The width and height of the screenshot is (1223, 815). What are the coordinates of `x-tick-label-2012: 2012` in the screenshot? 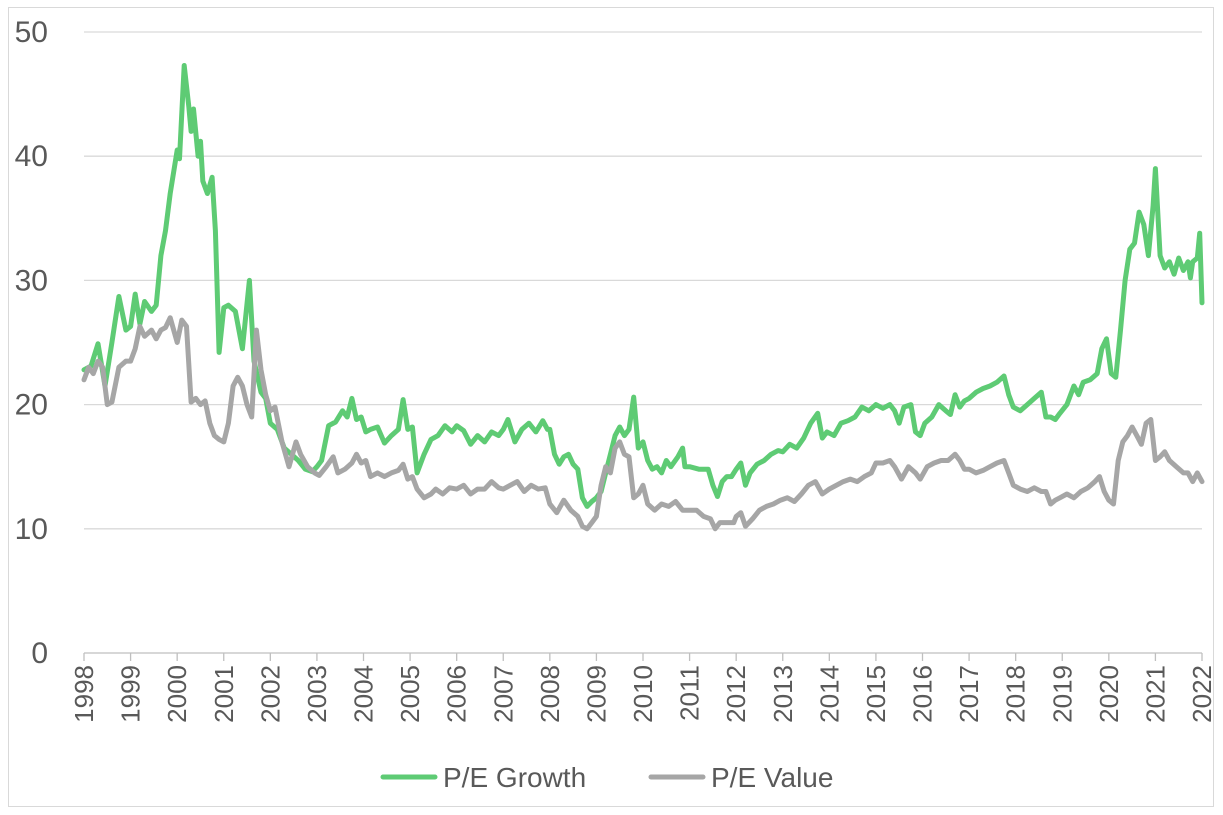 It's located at (736, 694).